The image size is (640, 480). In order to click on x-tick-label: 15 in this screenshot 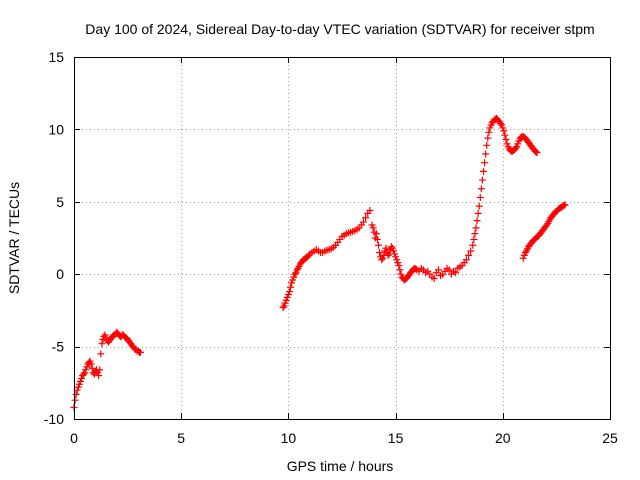, I will do `click(396, 438)`.